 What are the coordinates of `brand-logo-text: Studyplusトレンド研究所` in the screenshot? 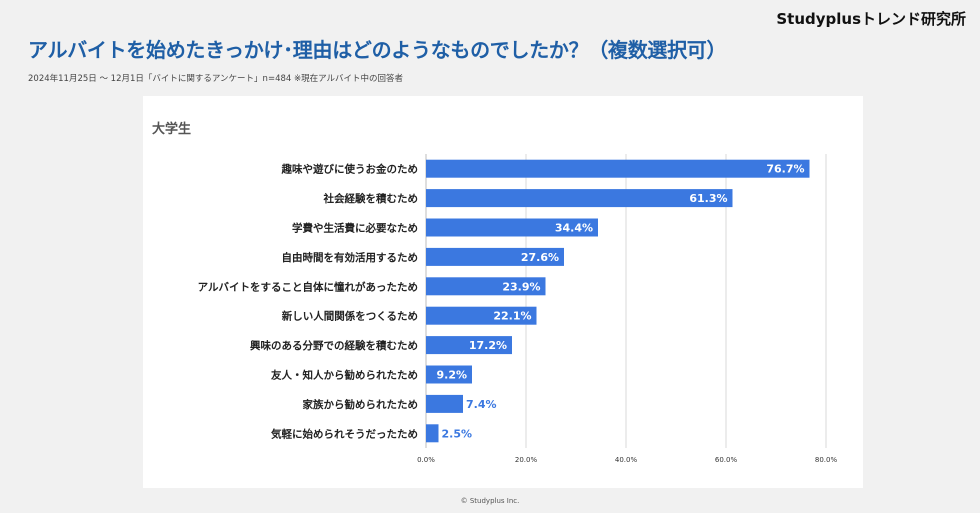 It's located at (871, 19).